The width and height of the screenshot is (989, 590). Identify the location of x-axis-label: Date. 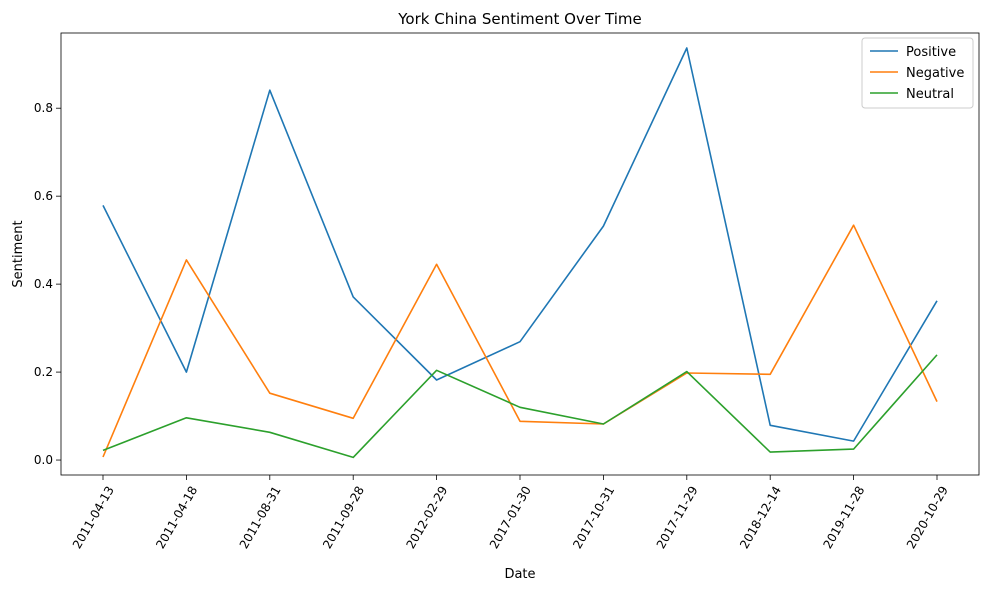
(519, 574).